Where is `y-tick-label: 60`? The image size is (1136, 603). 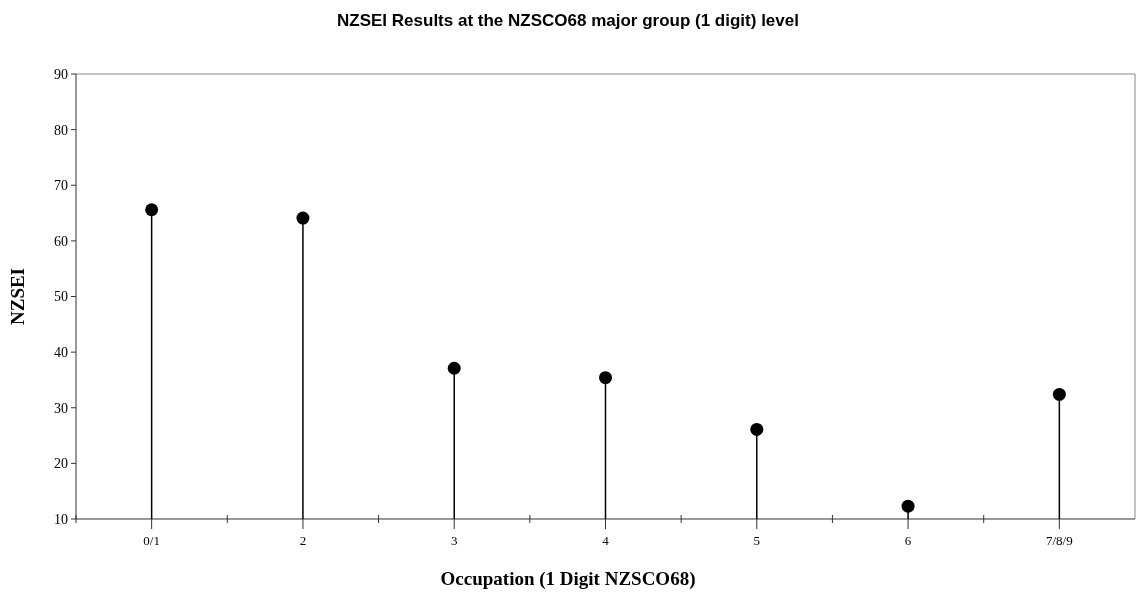
y-tick-label: 60 is located at coordinates (61, 241).